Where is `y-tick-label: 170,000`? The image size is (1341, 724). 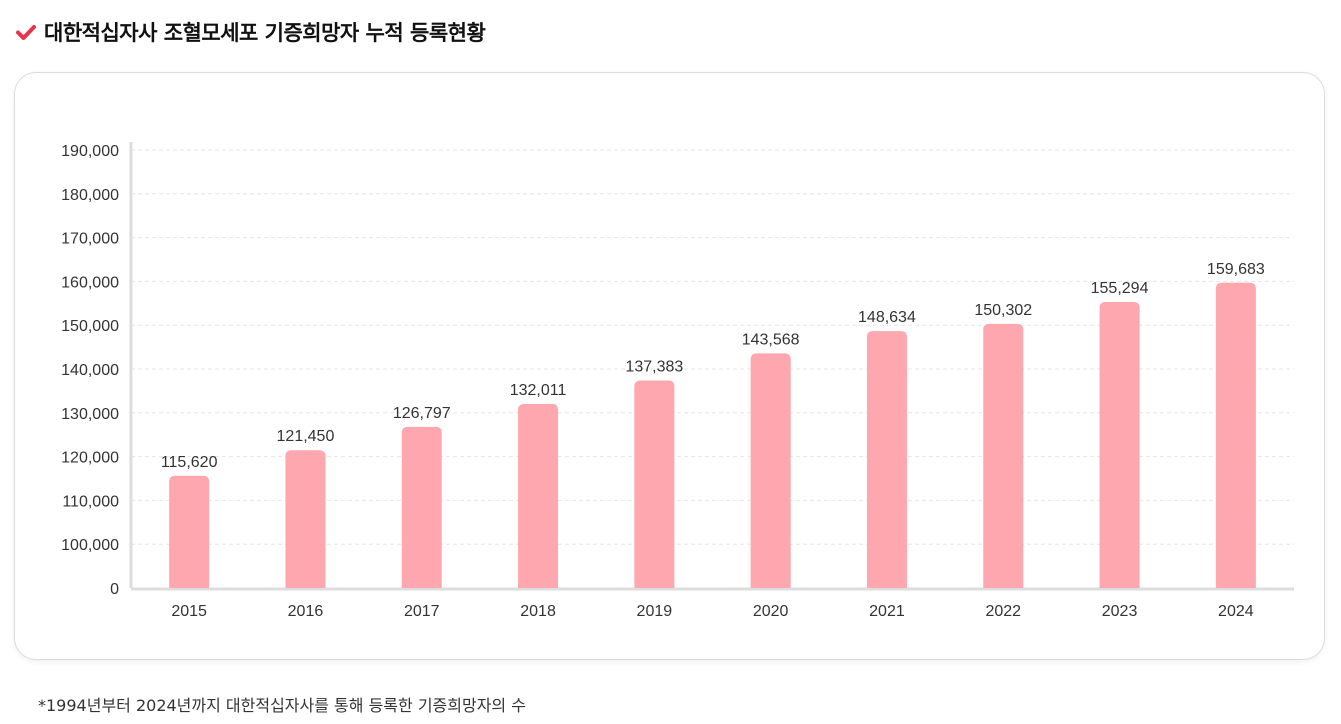 y-tick-label: 170,000 is located at coordinates (90, 239).